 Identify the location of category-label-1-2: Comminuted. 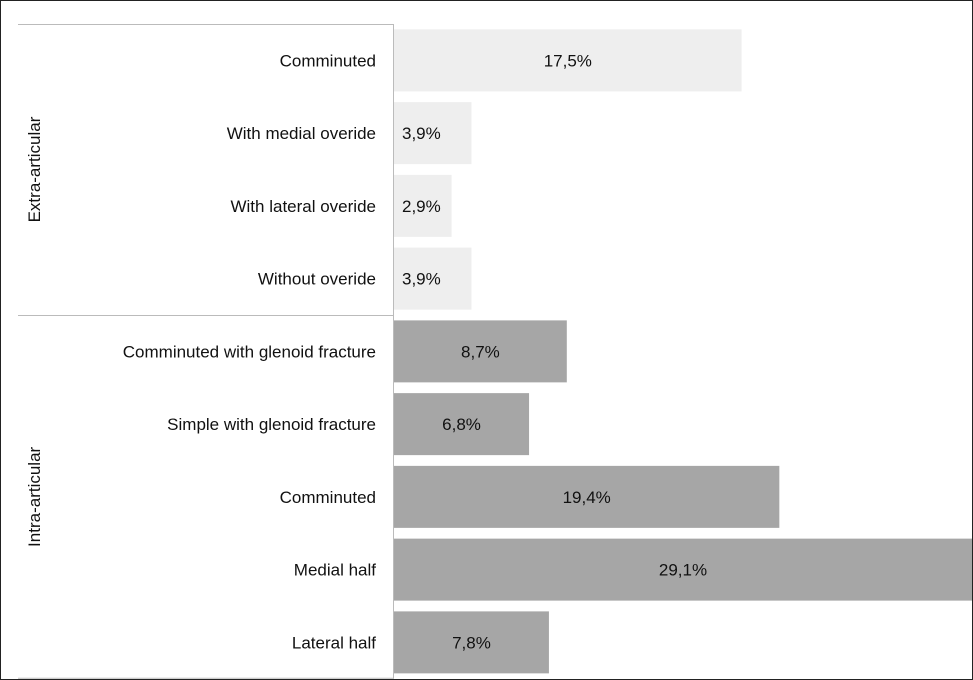
(328, 497).